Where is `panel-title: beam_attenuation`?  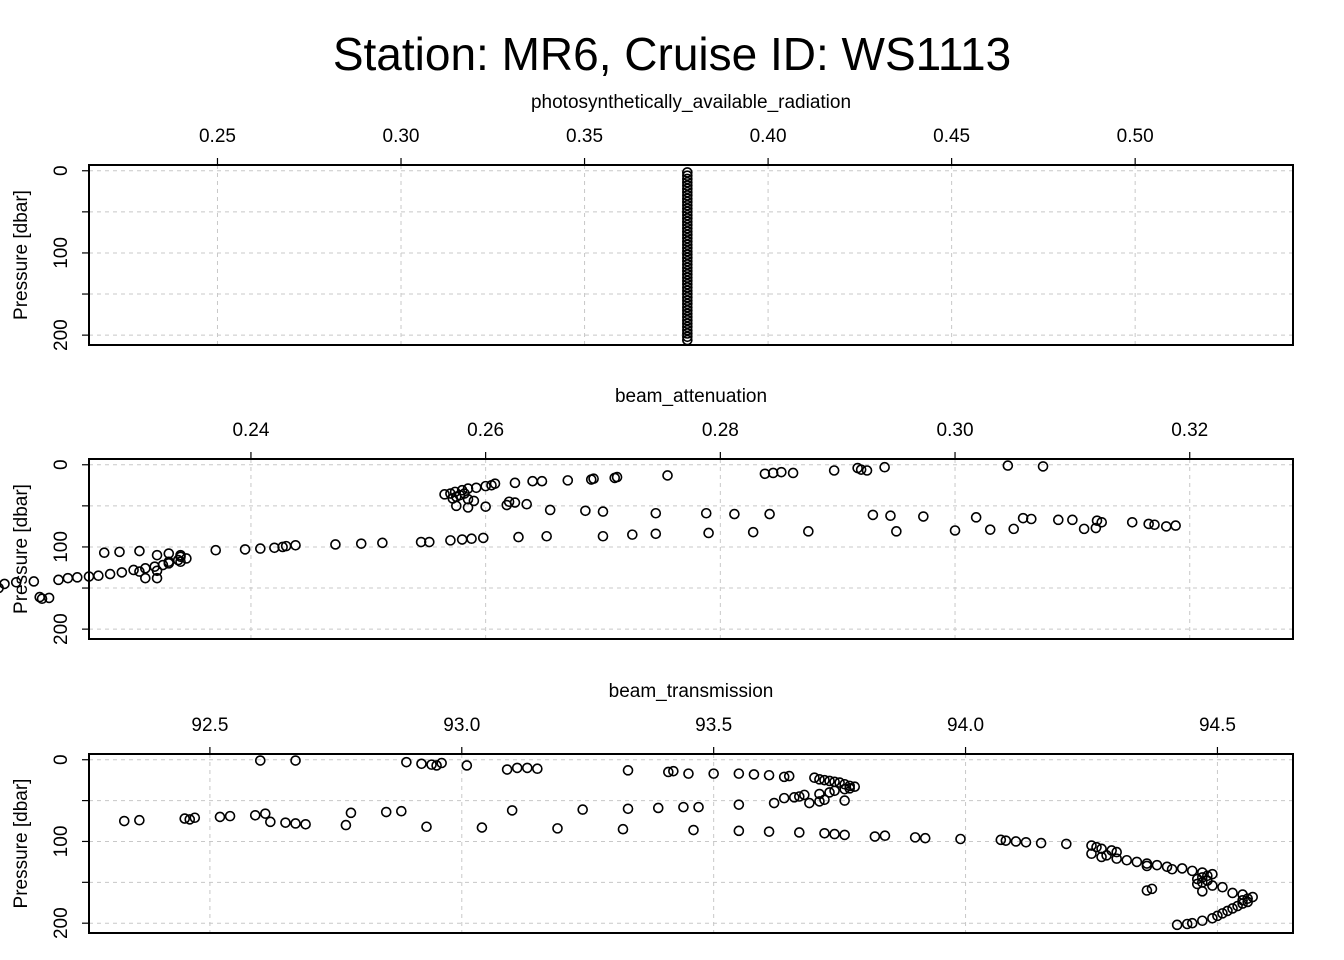 panel-title: beam_attenuation is located at coordinates (691, 396).